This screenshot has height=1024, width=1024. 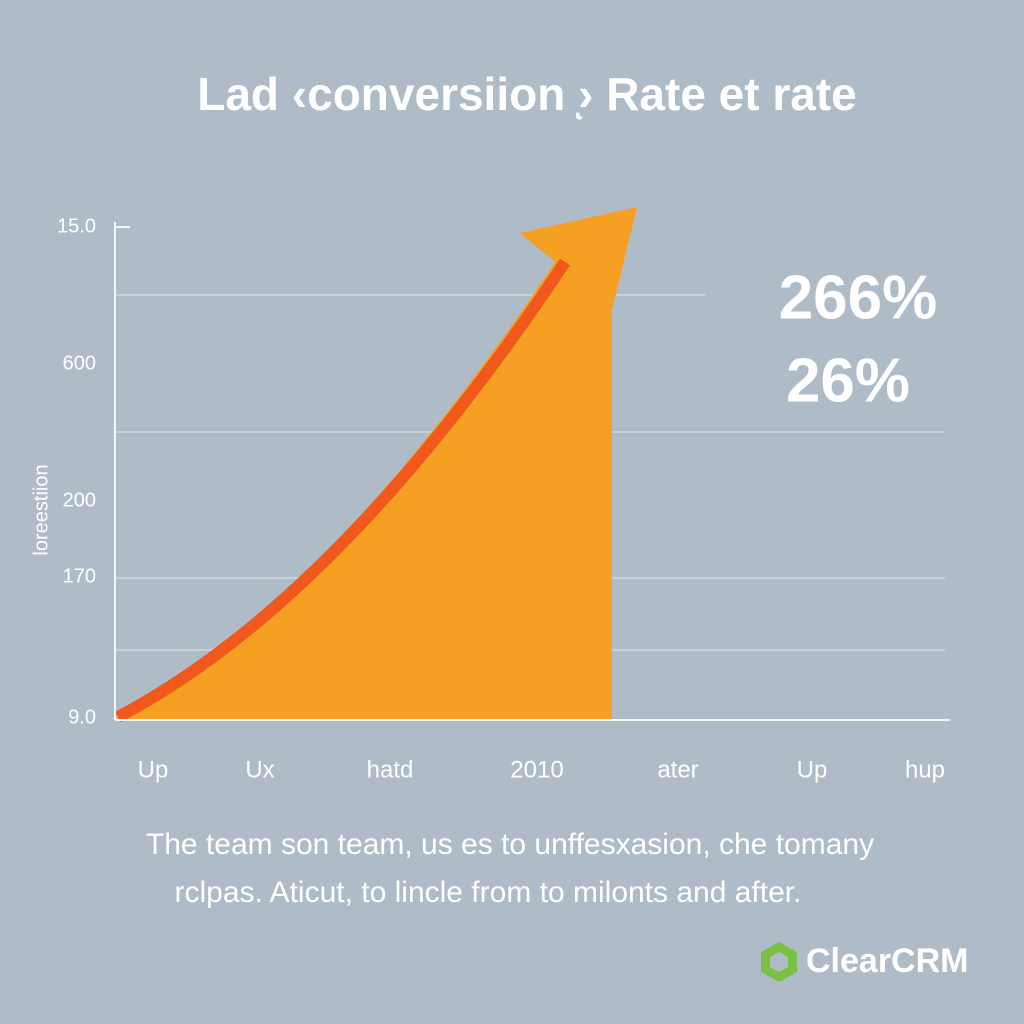 What do you see at coordinates (887, 961) in the screenshot?
I see `brand: ClearCRM` at bounding box center [887, 961].